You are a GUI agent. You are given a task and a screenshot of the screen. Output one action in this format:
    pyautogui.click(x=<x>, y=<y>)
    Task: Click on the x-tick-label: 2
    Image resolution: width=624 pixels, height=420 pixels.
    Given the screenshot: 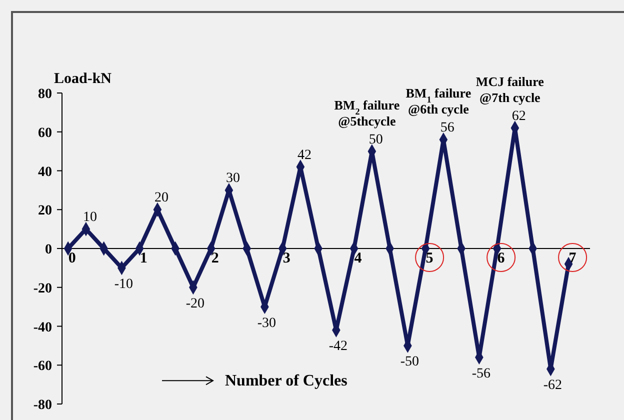 What is the action you would take?
    pyautogui.click(x=215, y=258)
    